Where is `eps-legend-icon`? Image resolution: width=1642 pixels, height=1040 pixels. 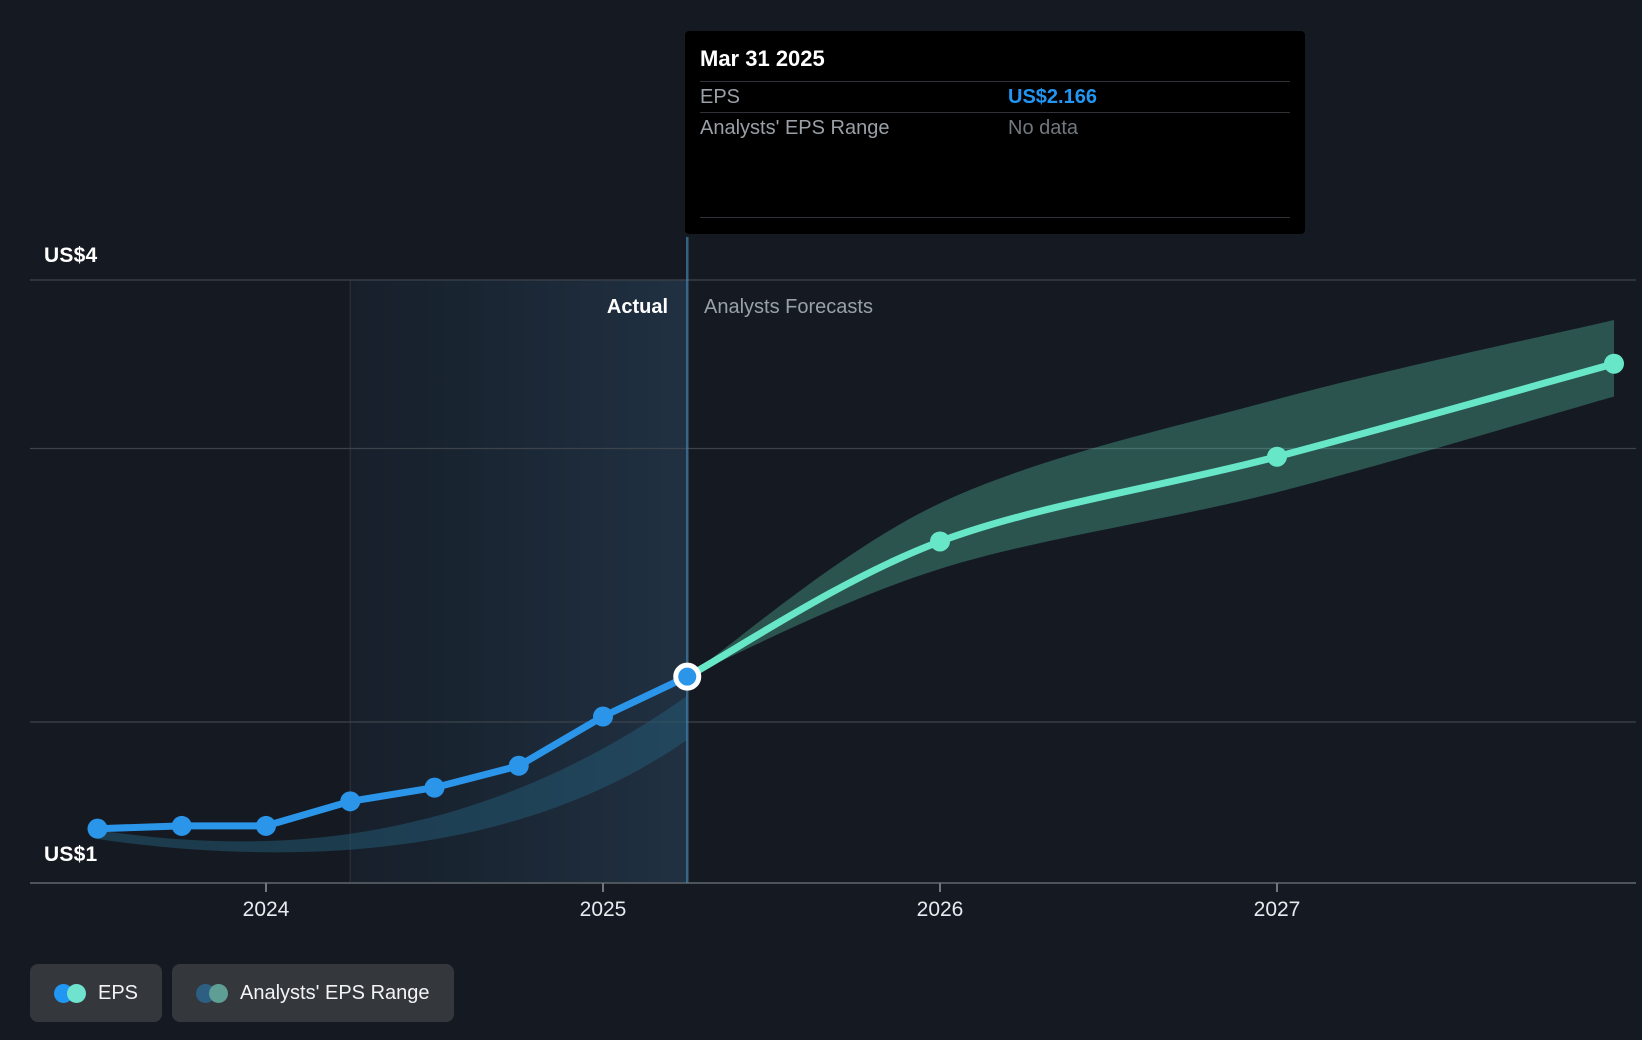 eps-legend-icon is located at coordinates (70, 993).